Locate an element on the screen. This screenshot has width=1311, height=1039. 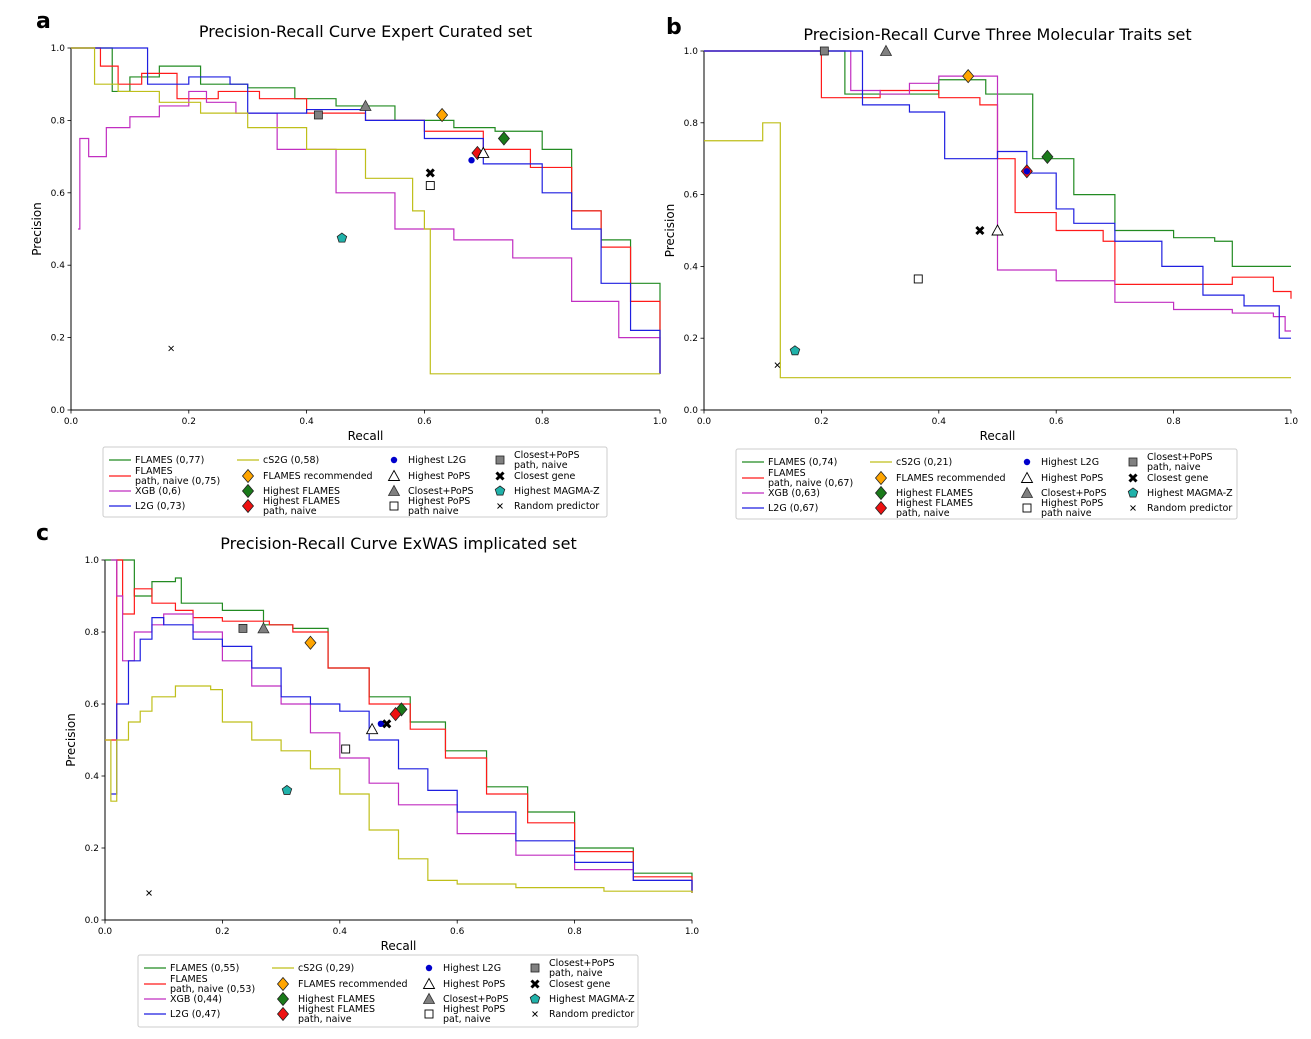
legend-label: FLAMES path, naive (0,67) is located at coordinates (810, 478).